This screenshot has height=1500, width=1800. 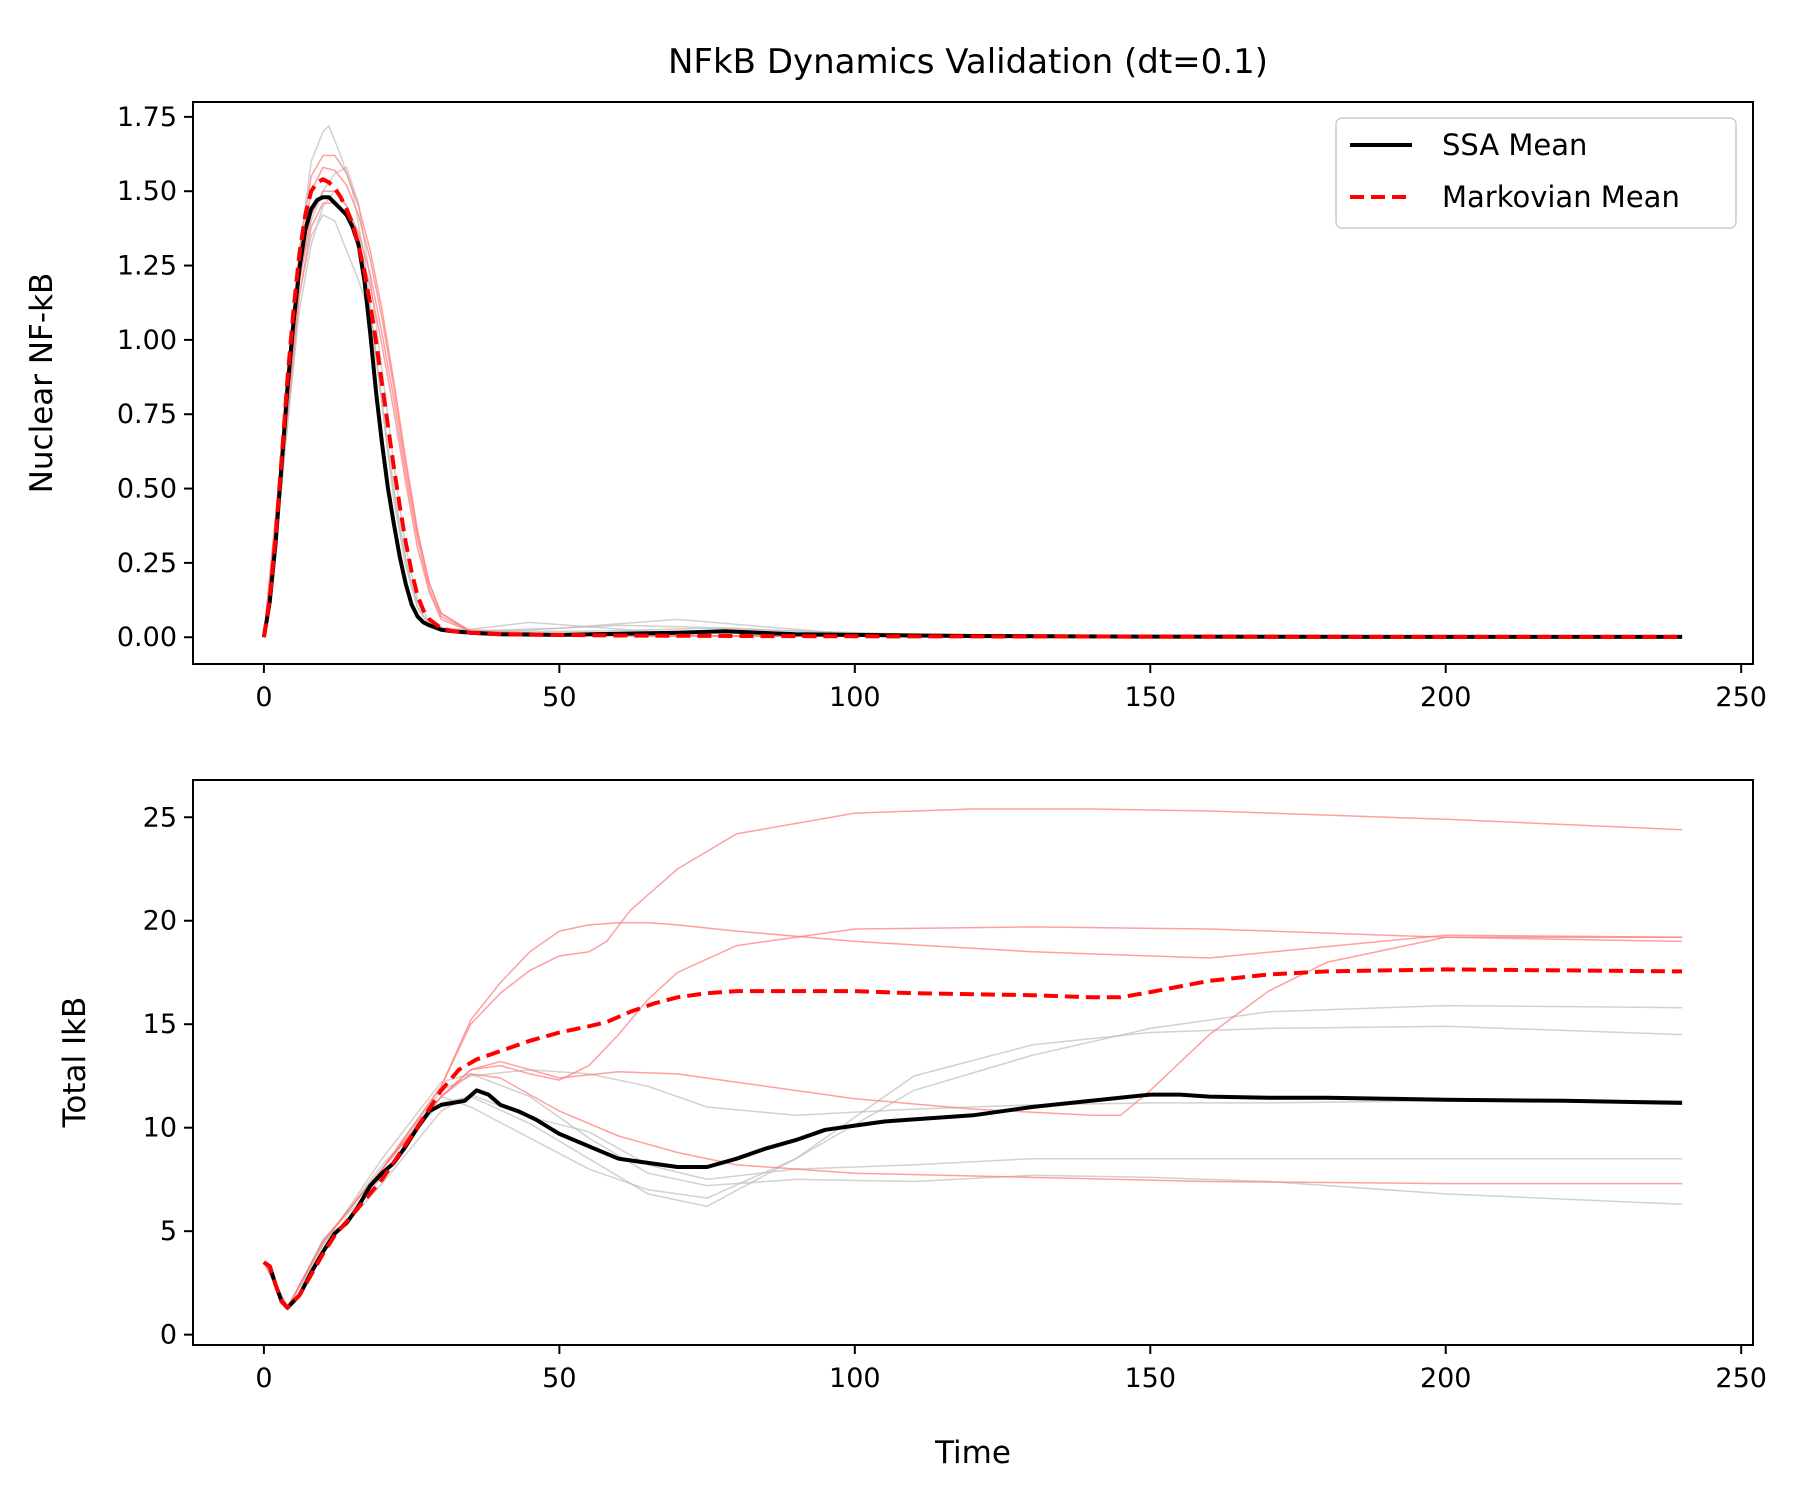 What do you see at coordinates (1561, 197) in the screenshot?
I see `legend-label-markovian-mean: Markovian Mean` at bounding box center [1561, 197].